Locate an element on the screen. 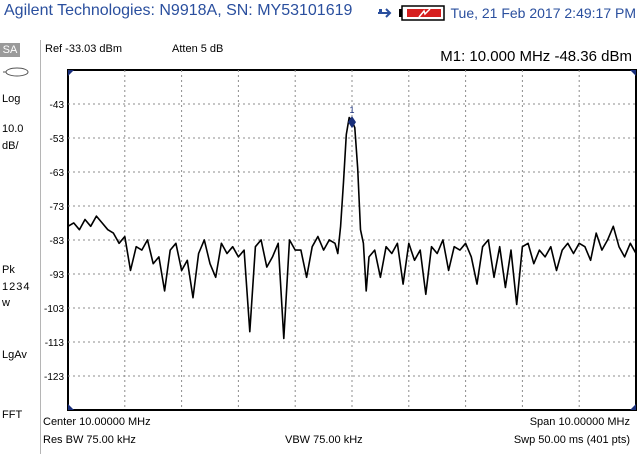 Image resolution: width=640 pixels, height=454 pixels. y-tick-label: -83 is located at coordinates (57, 241).